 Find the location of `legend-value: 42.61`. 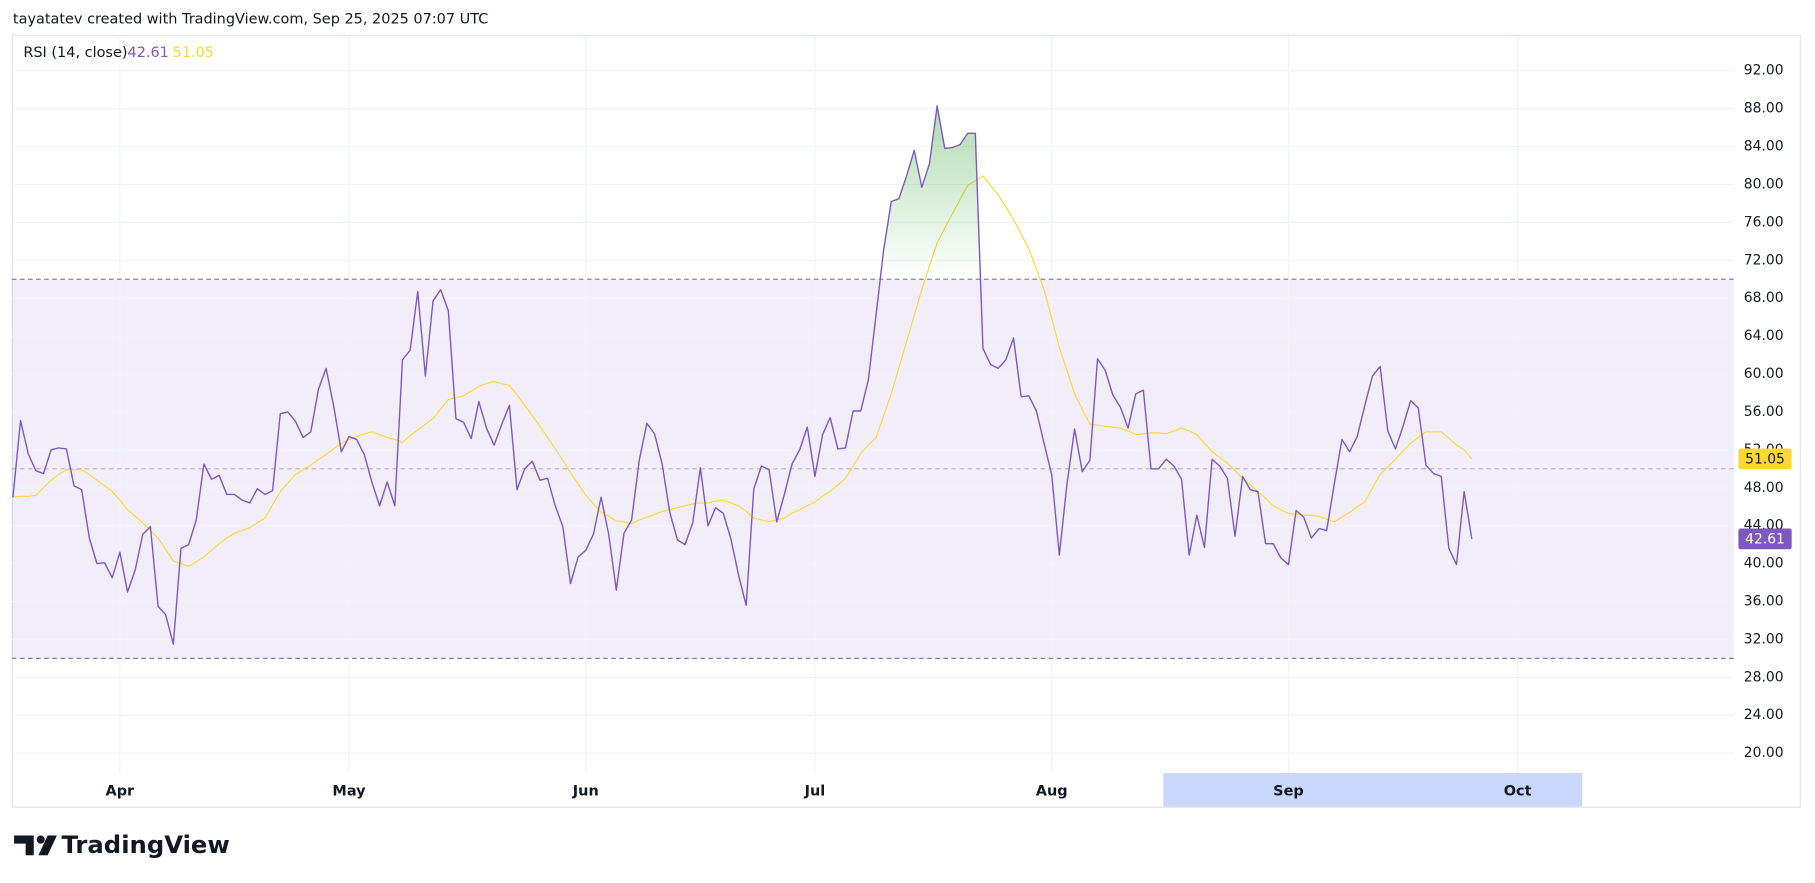

legend-value: 42.61 is located at coordinates (147, 53).